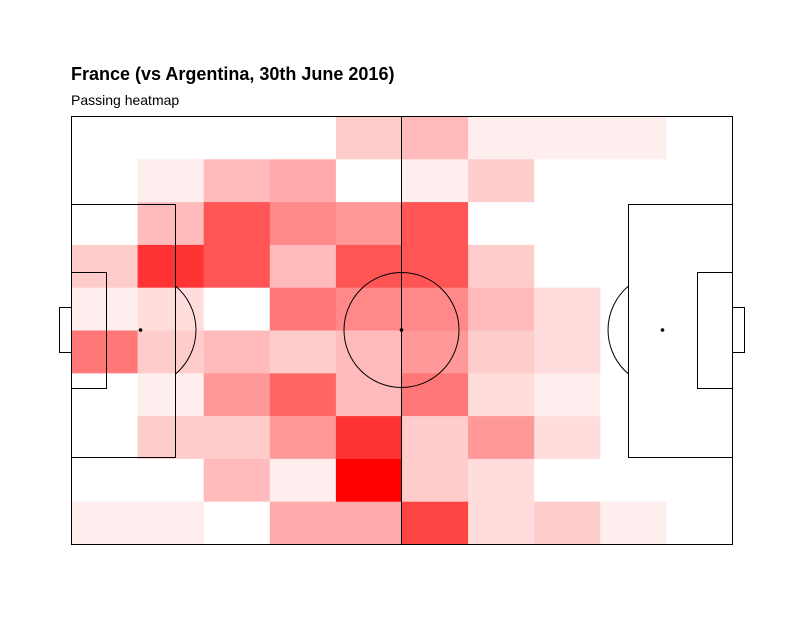  I want to click on right-goal, so click(738, 330).